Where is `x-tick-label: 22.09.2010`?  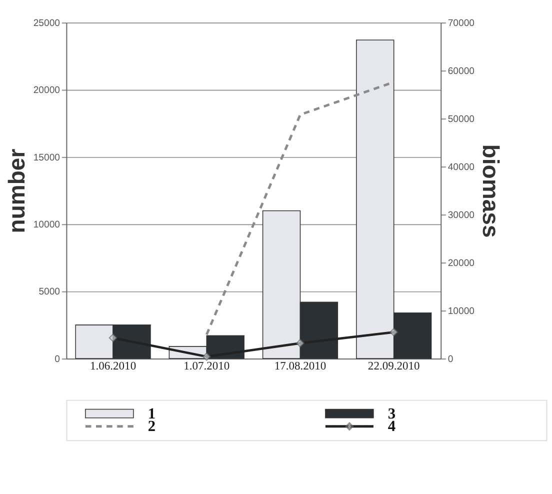
x-tick-label: 22.09.2010 is located at coordinates (394, 366).